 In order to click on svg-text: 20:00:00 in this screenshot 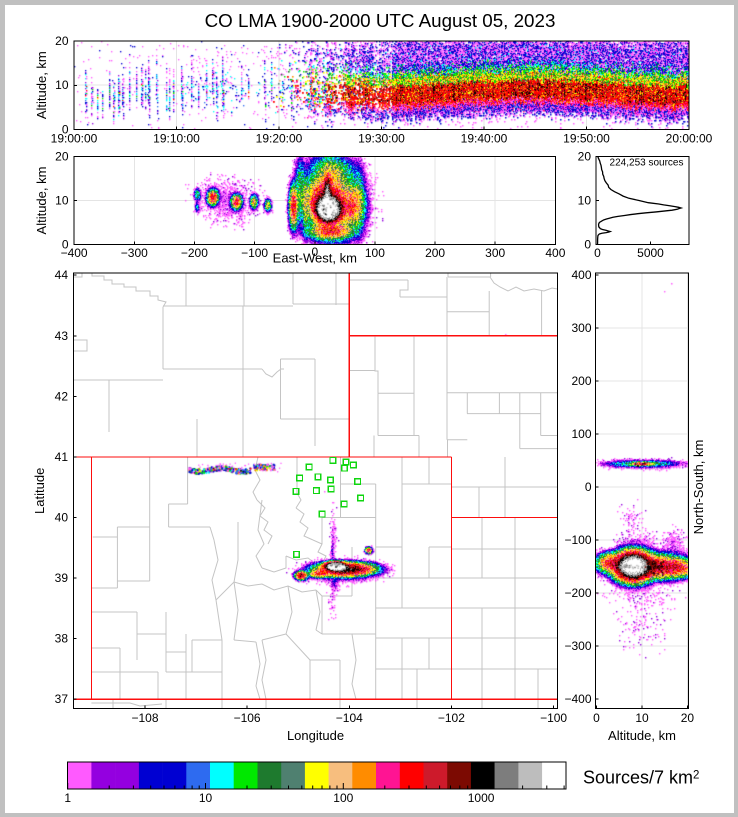, I will do `click(689, 139)`.